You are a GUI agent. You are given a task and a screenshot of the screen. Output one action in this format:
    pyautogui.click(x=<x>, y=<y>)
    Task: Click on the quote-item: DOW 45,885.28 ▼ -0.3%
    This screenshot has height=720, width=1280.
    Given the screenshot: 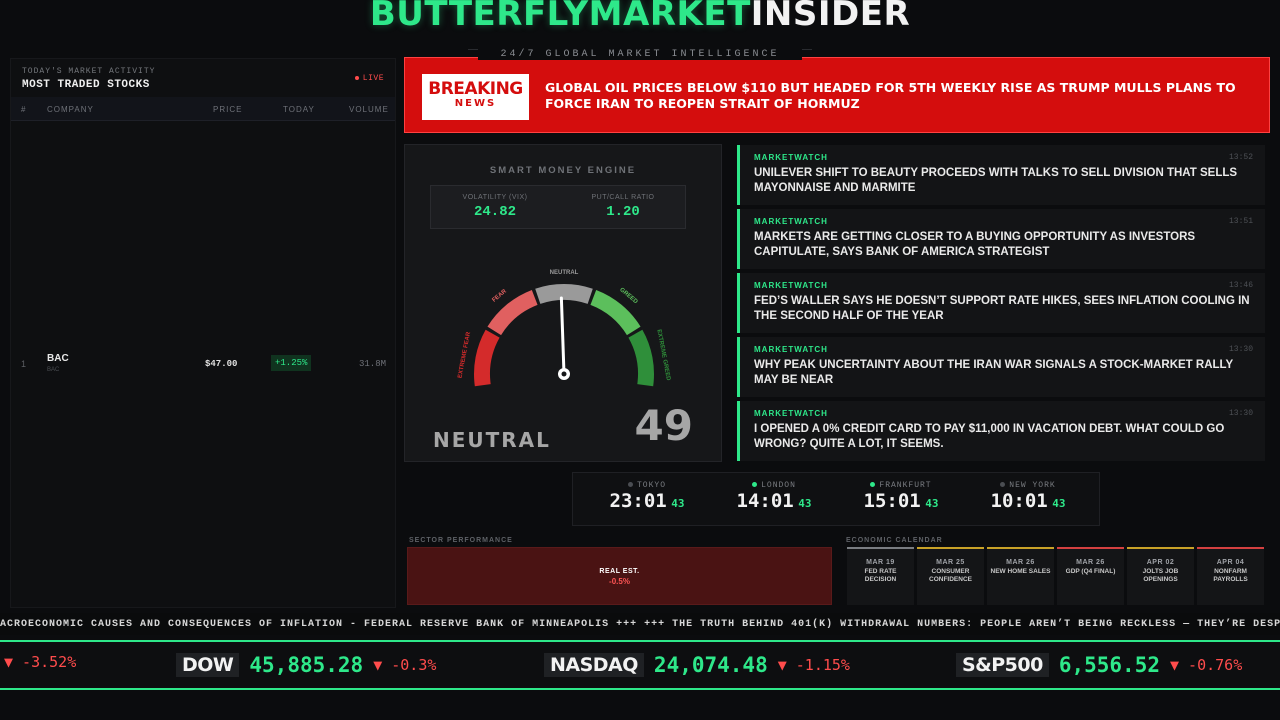 What is the action you would take?
    pyautogui.click(x=306, y=665)
    